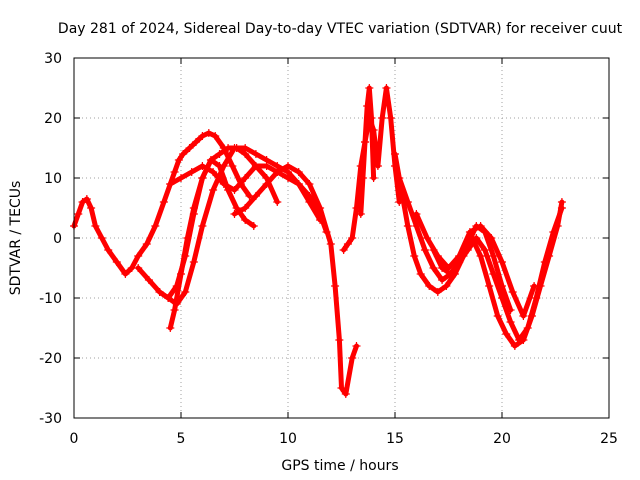 The image size is (640, 480). I want to click on x-tick-label: 20, so click(502, 439).